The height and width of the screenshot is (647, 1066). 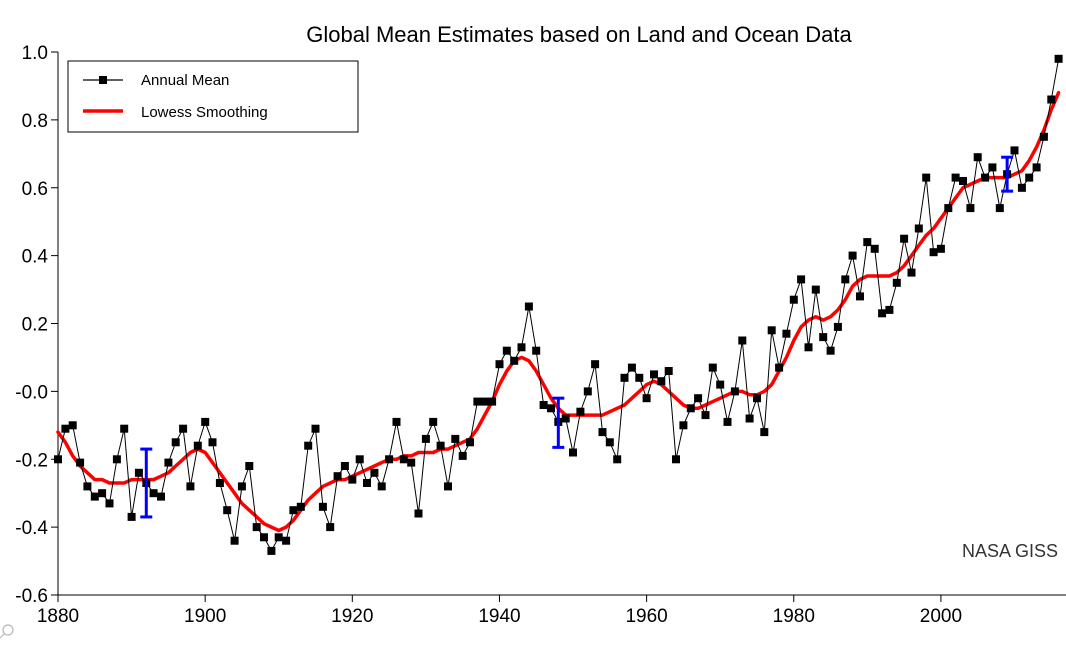 What do you see at coordinates (205, 616) in the screenshot?
I see `x-tick-label: 1900` at bounding box center [205, 616].